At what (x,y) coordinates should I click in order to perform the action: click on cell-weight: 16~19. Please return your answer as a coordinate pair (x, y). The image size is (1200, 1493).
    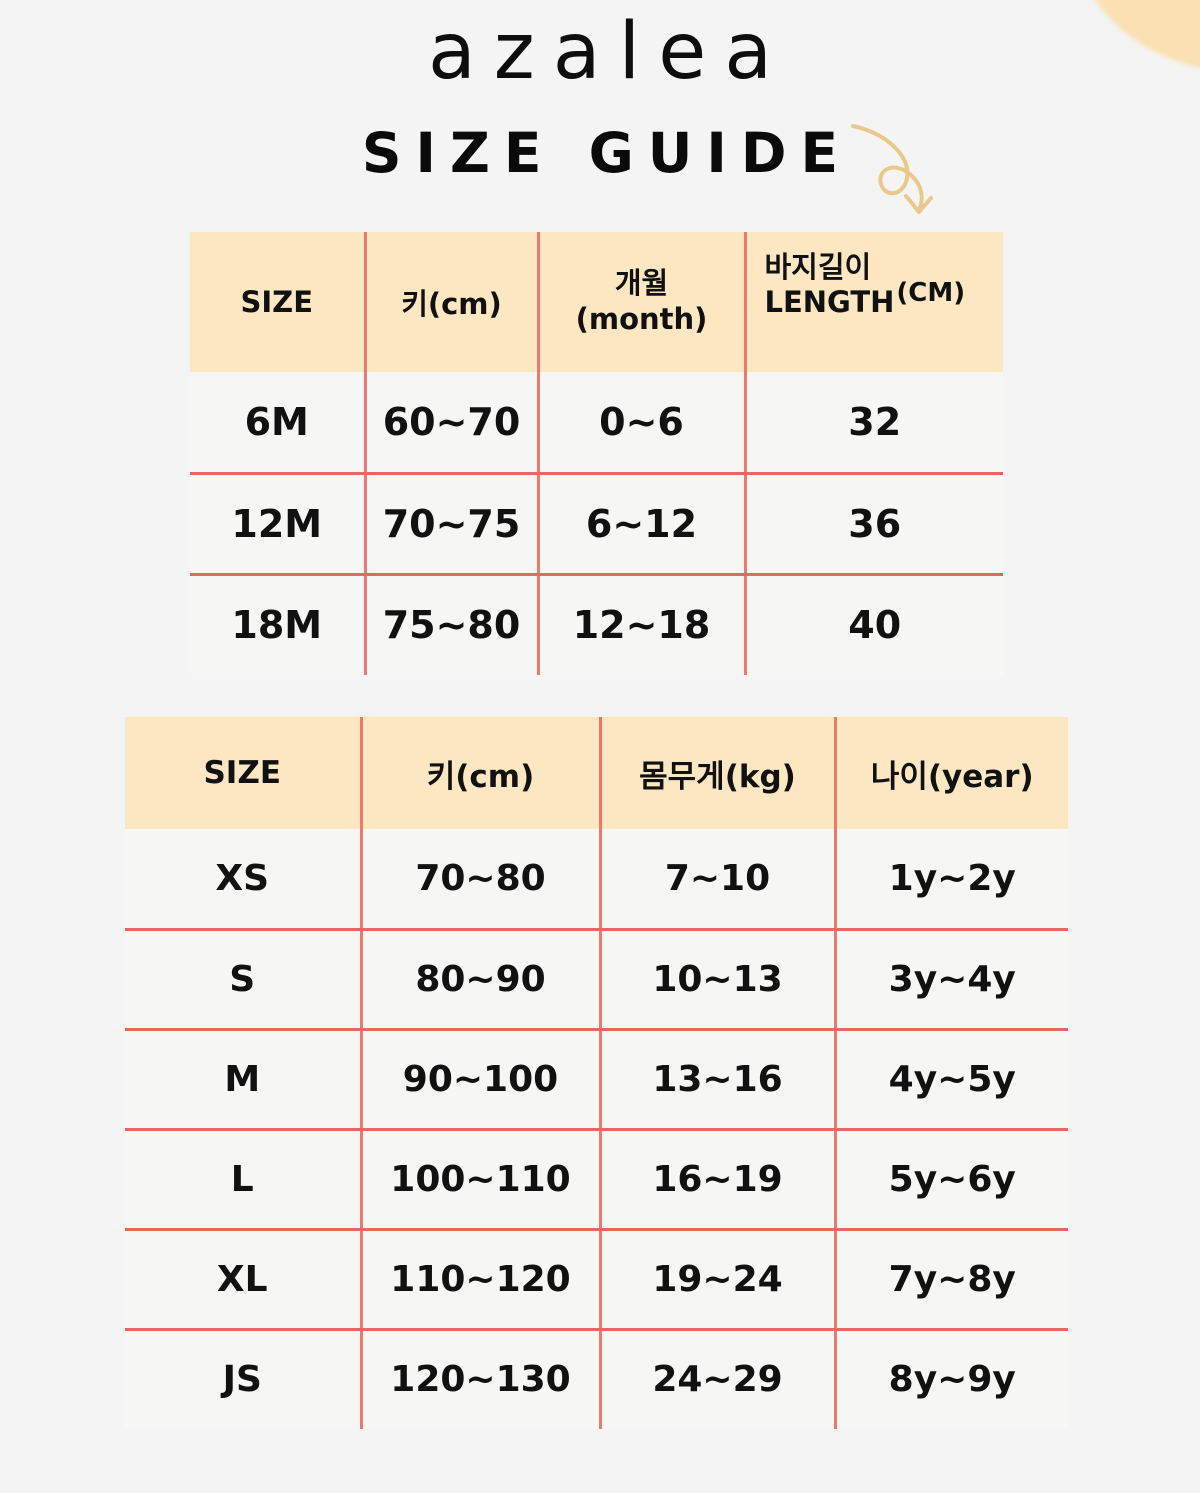
    Looking at the image, I should click on (718, 1180).